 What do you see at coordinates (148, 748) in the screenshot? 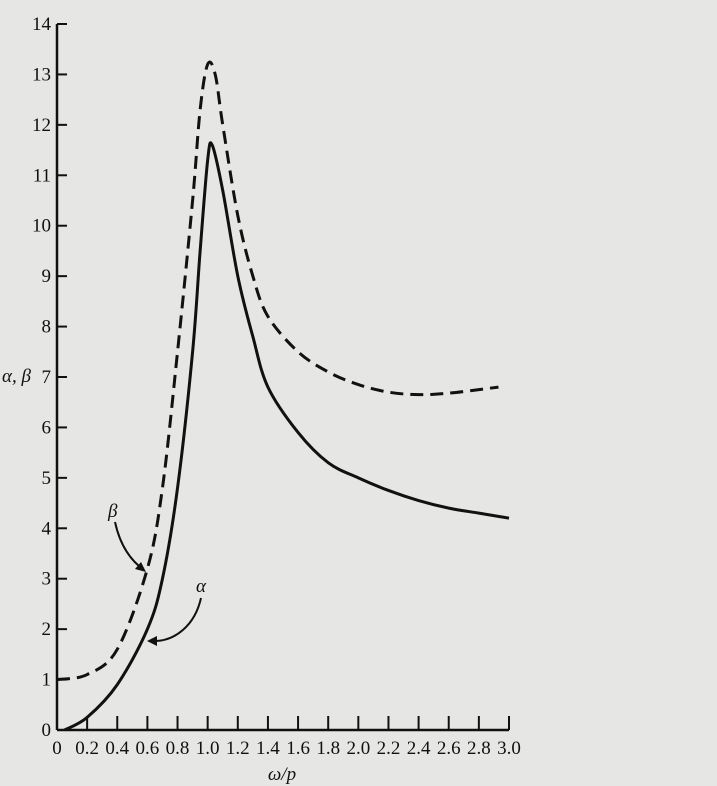
I see `x-tick-label: 0.6` at bounding box center [148, 748].